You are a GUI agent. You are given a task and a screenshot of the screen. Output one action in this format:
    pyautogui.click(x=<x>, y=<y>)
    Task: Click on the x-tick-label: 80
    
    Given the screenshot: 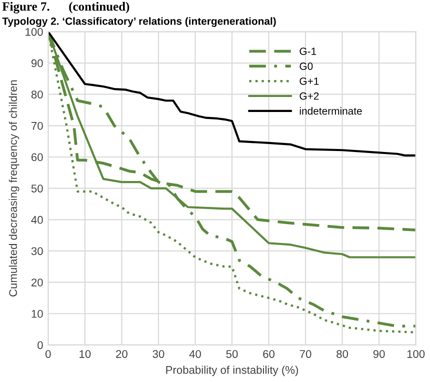 What is the action you would take?
    pyautogui.click(x=342, y=354)
    